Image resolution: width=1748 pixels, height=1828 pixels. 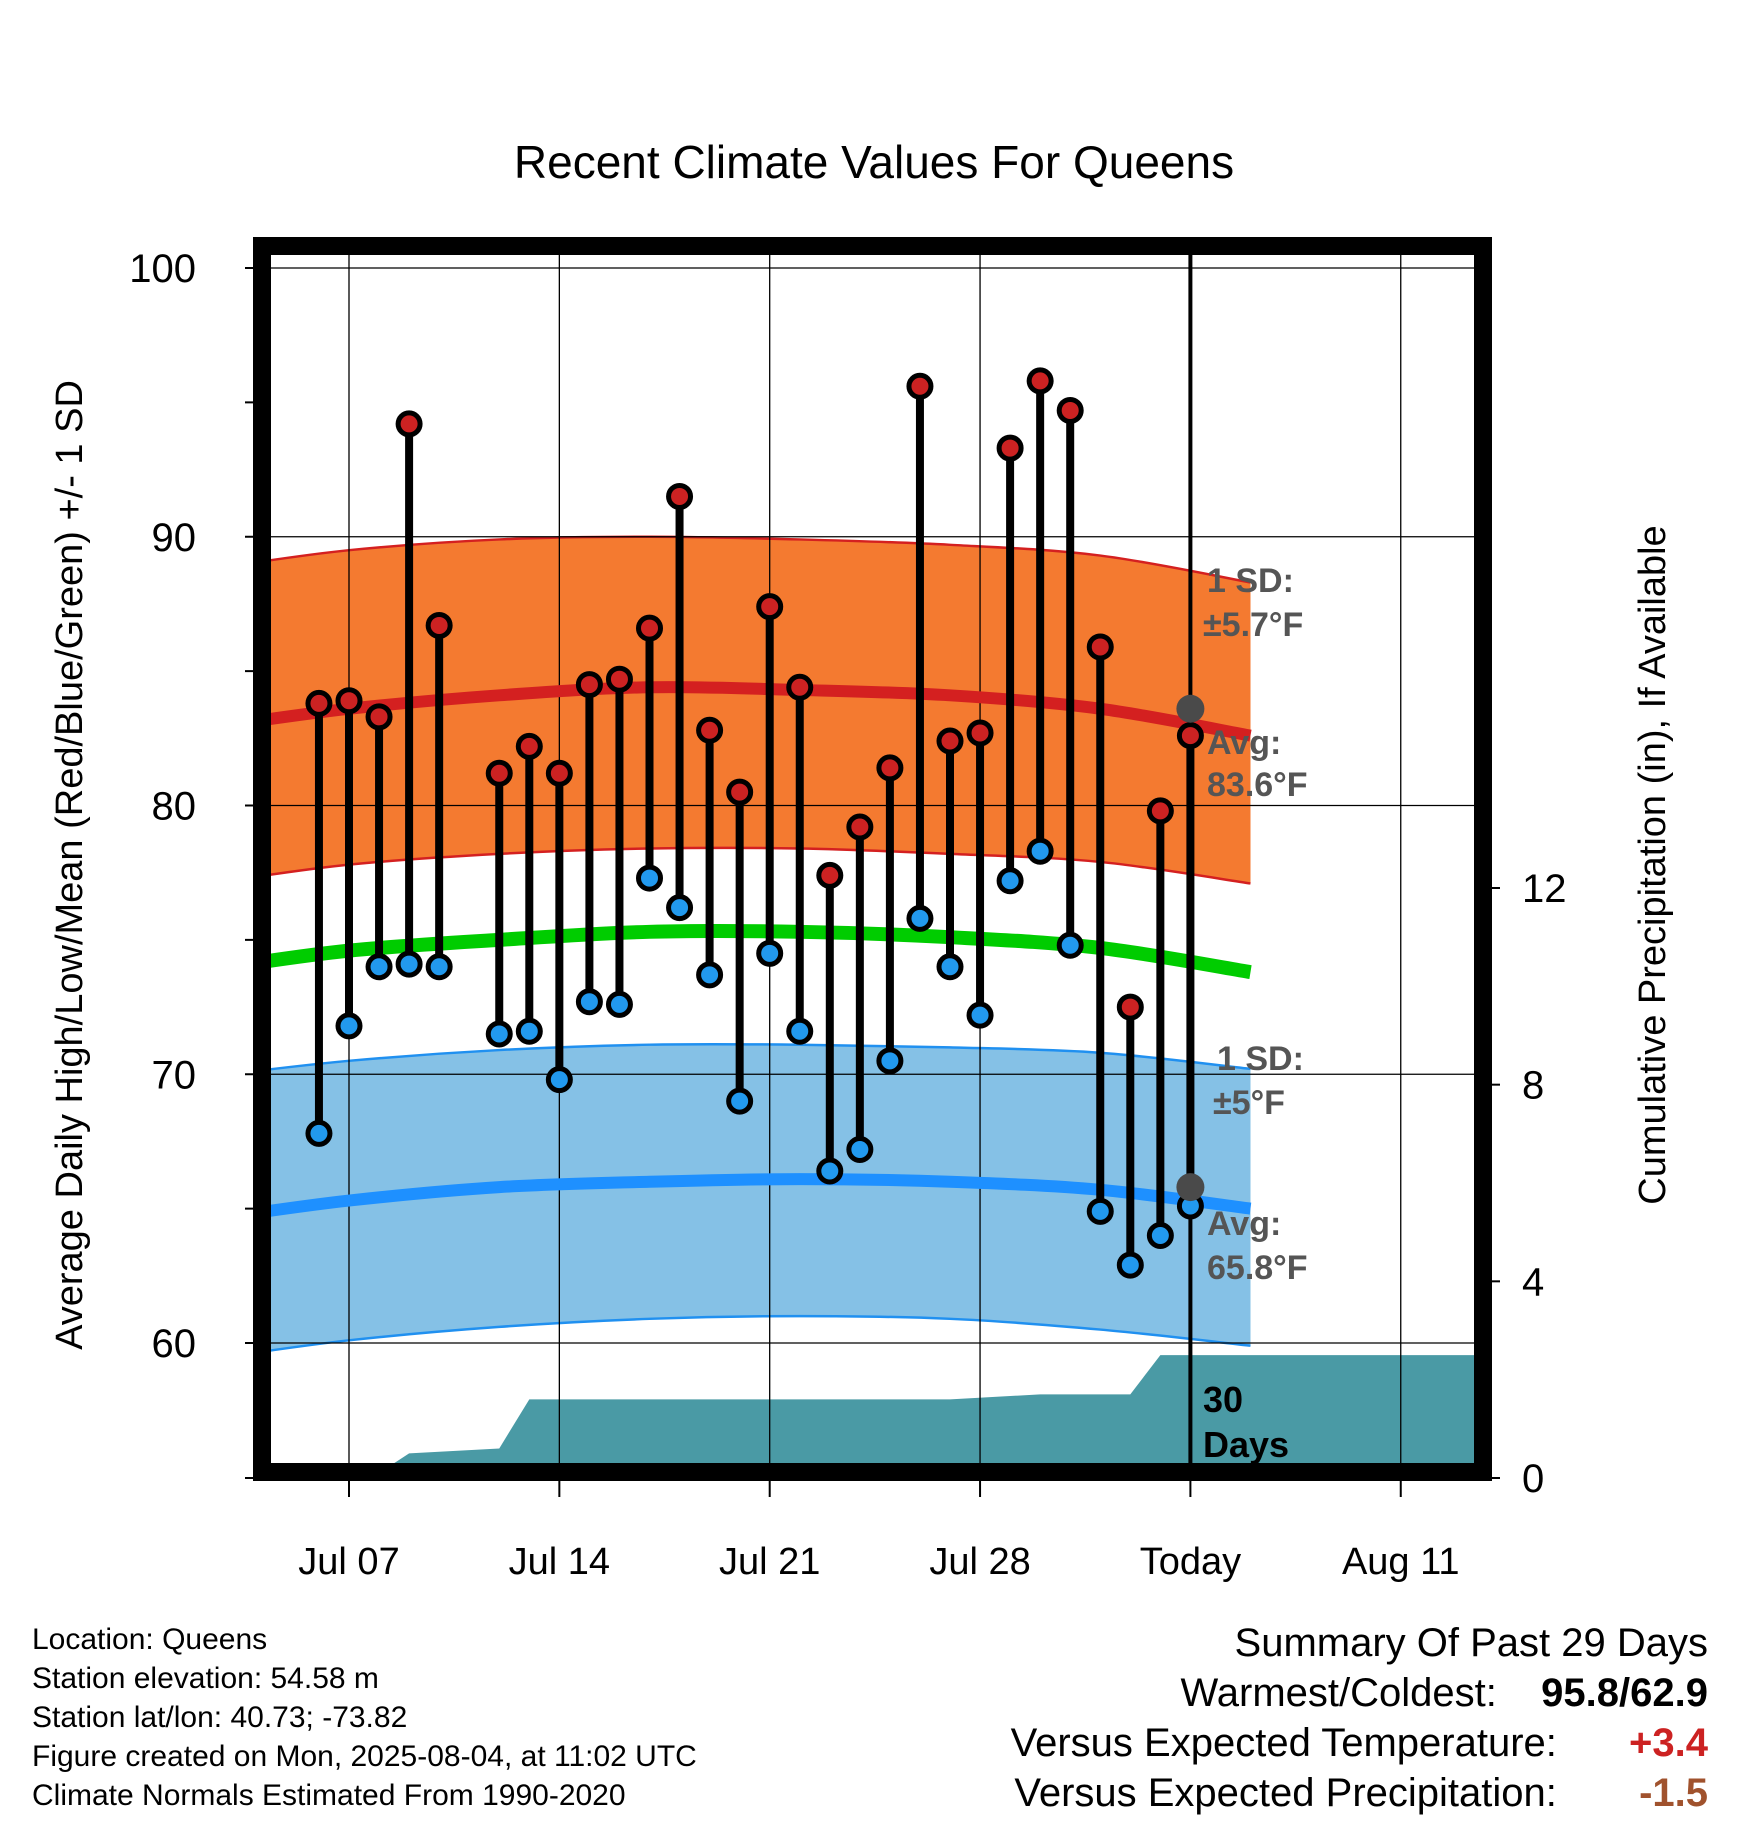 What do you see at coordinates (931, 1413) in the screenshot?
I see `precip-area` at bounding box center [931, 1413].